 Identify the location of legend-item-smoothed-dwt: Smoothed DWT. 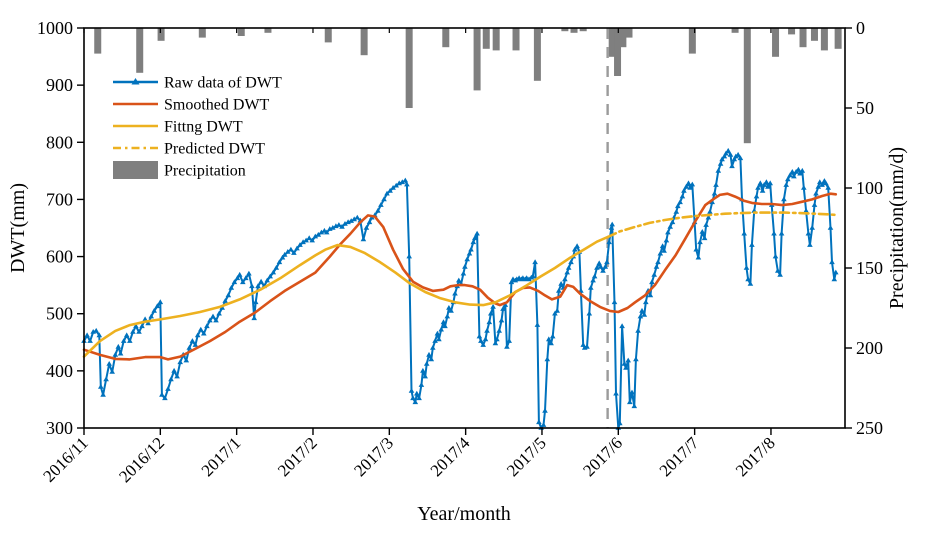
(191, 105).